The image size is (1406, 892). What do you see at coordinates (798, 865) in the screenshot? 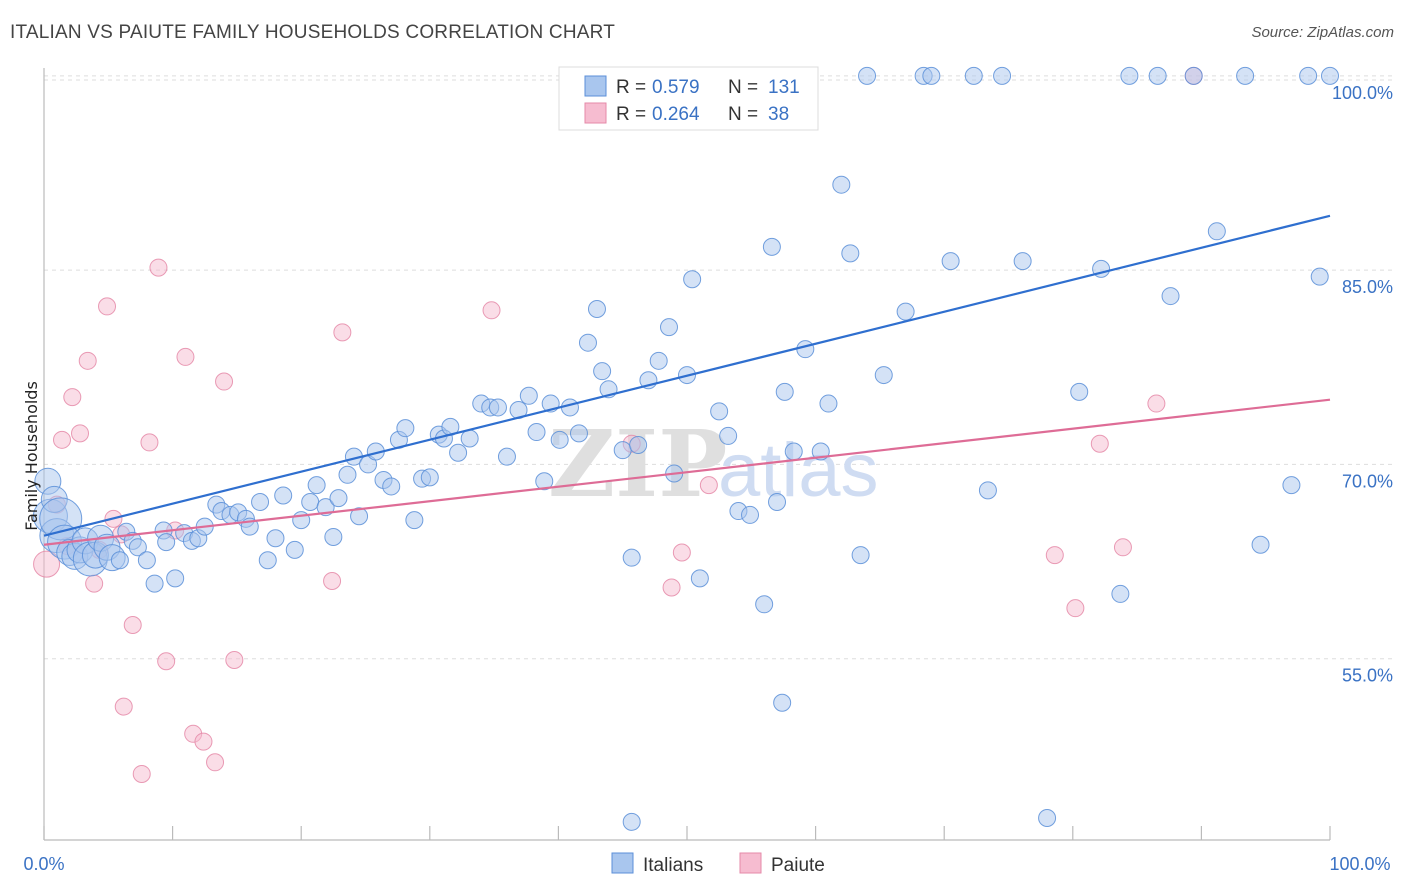
I see `bottom-legend-paiute: Paiute` at bounding box center [798, 865].